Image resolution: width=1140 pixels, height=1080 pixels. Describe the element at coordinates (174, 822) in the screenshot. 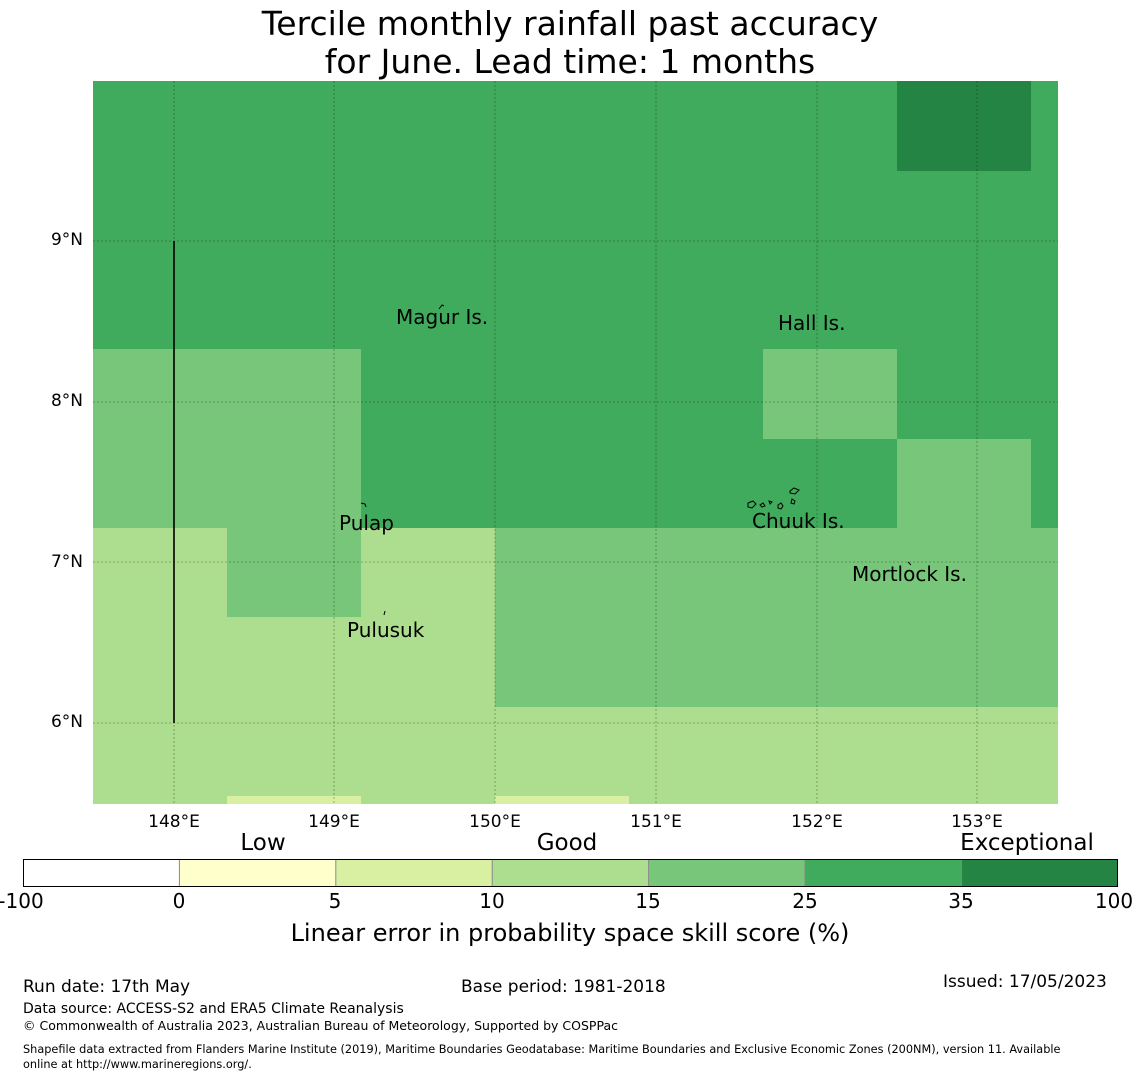

I see `lon-tick-label: 148°E` at that location.